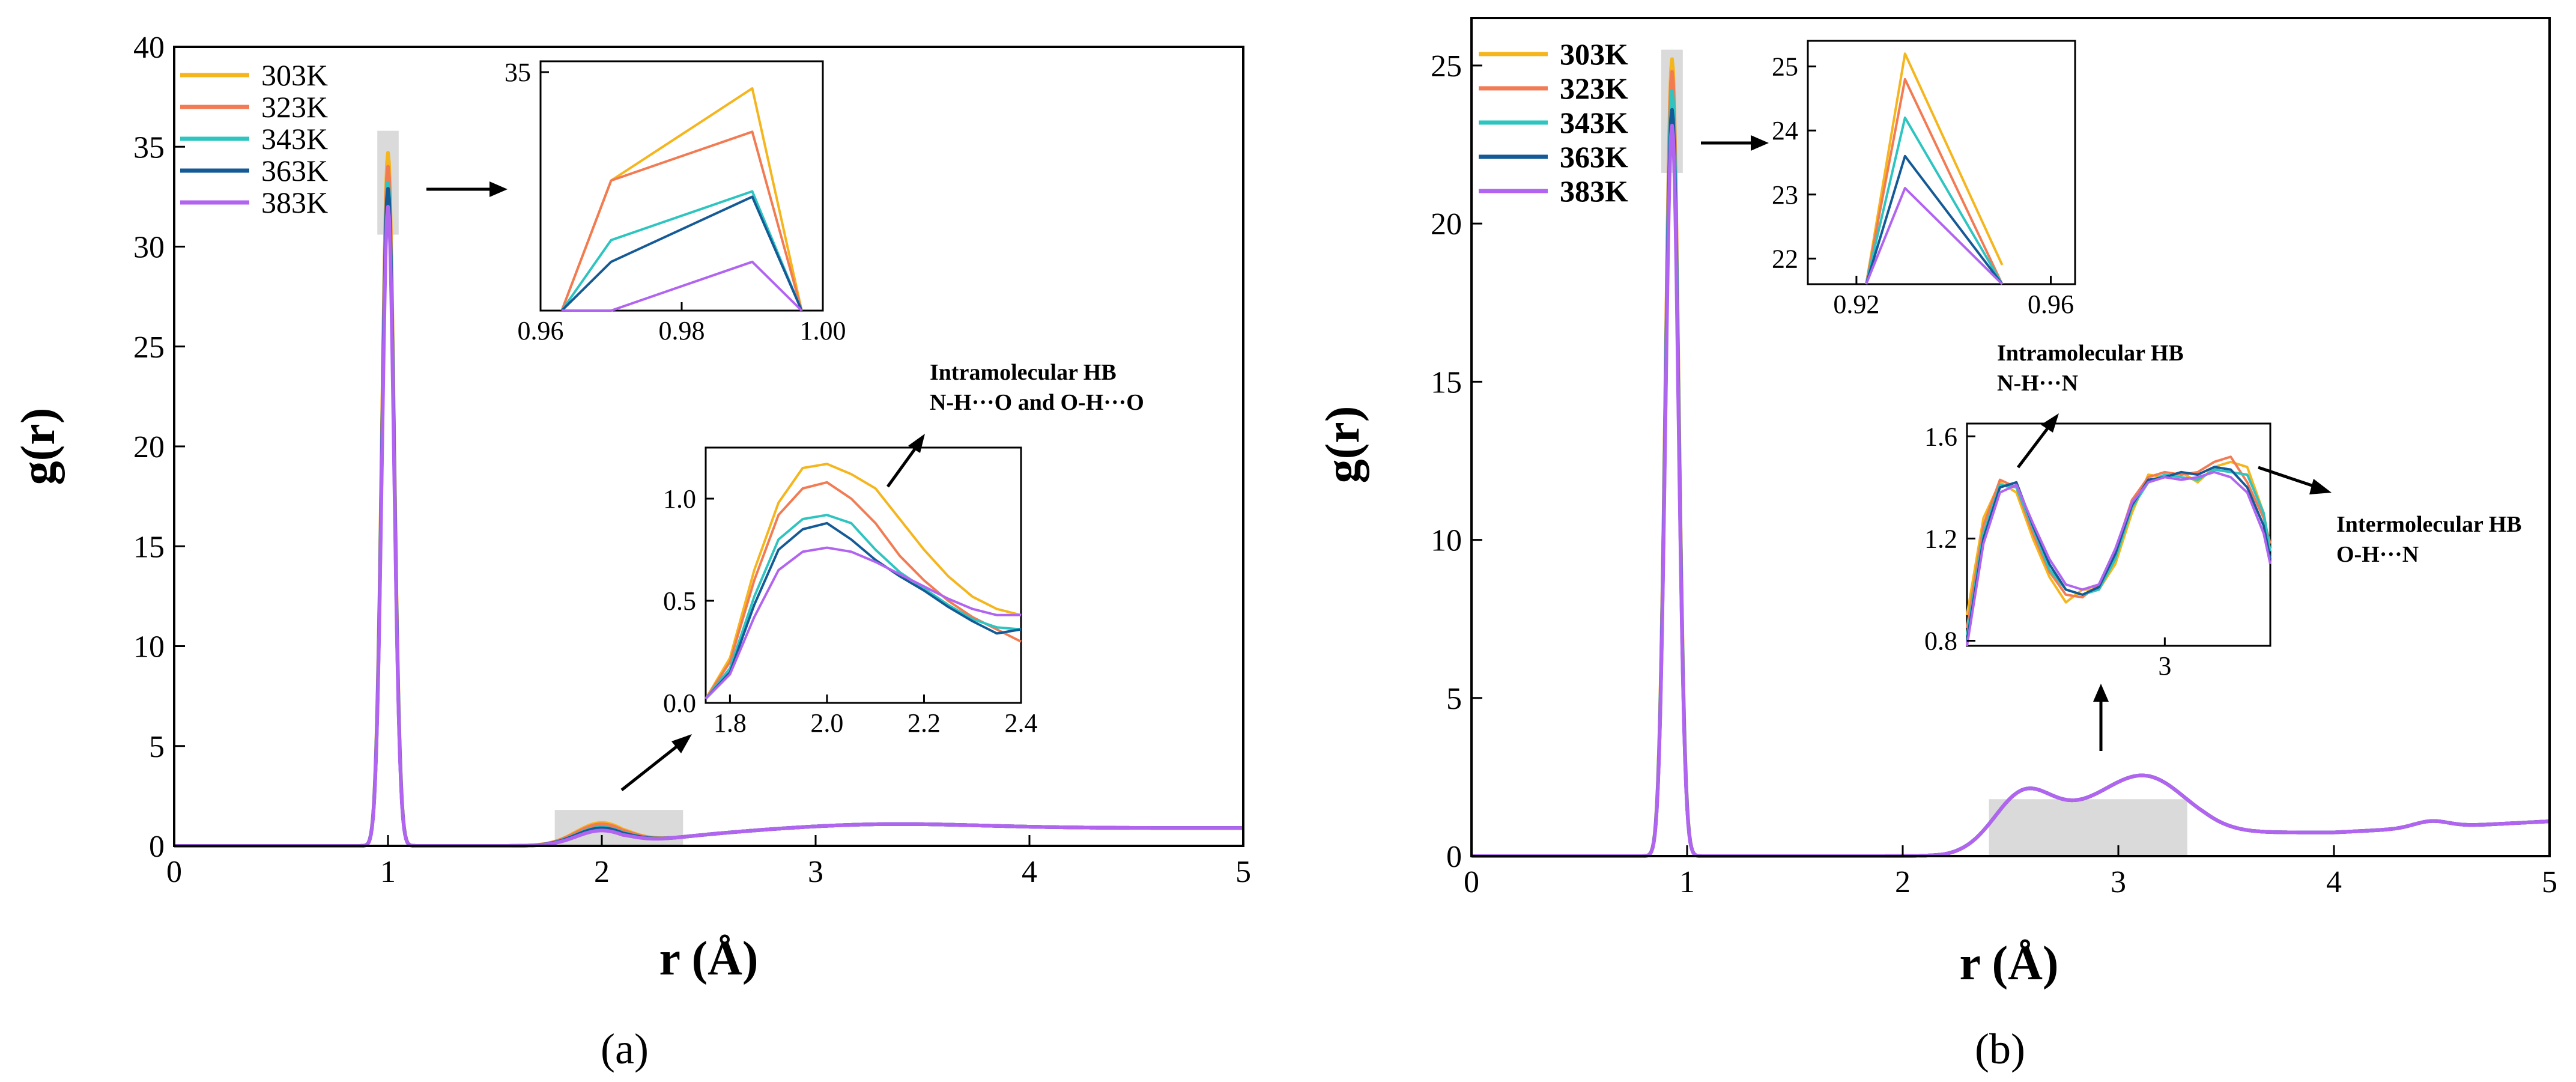 Image resolution: width=2576 pixels, height=1082 pixels. I want to click on 0-x-tick-label: 5, so click(1243, 872).